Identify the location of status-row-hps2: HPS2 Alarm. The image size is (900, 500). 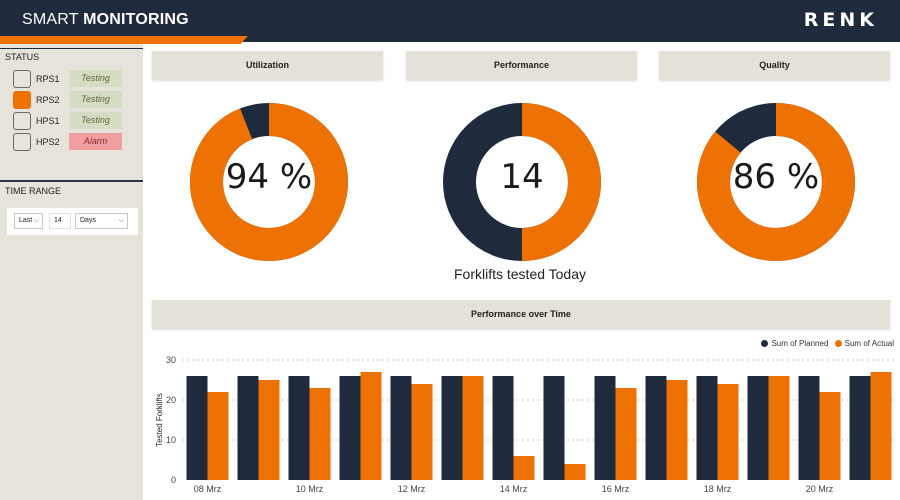
(68, 142).